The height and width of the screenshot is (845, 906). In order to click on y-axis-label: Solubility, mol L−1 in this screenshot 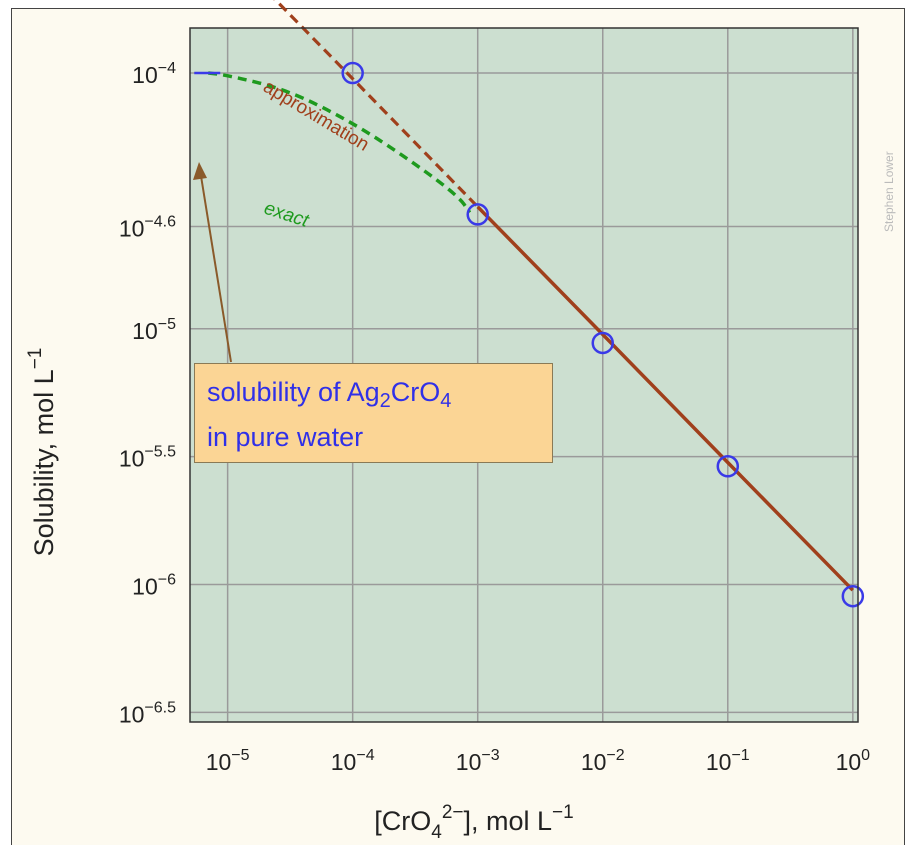, I will do `click(42, 452)`.